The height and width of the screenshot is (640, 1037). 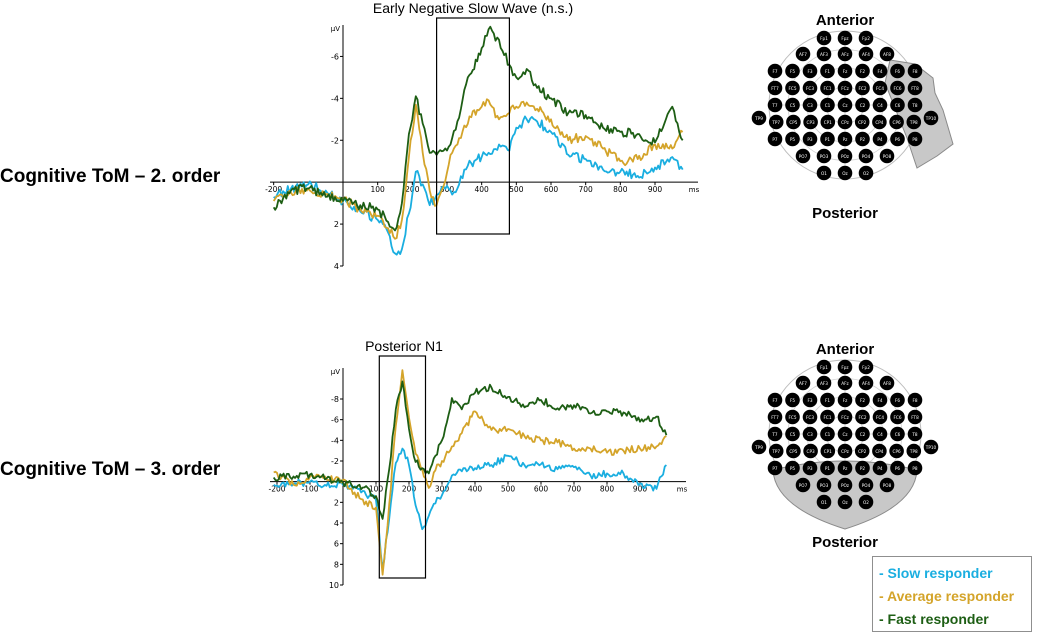 What do you see at coordinates (694, 190) in the screenshot?
I see `x-axis-label: ms` at bounding box center [694, 190].